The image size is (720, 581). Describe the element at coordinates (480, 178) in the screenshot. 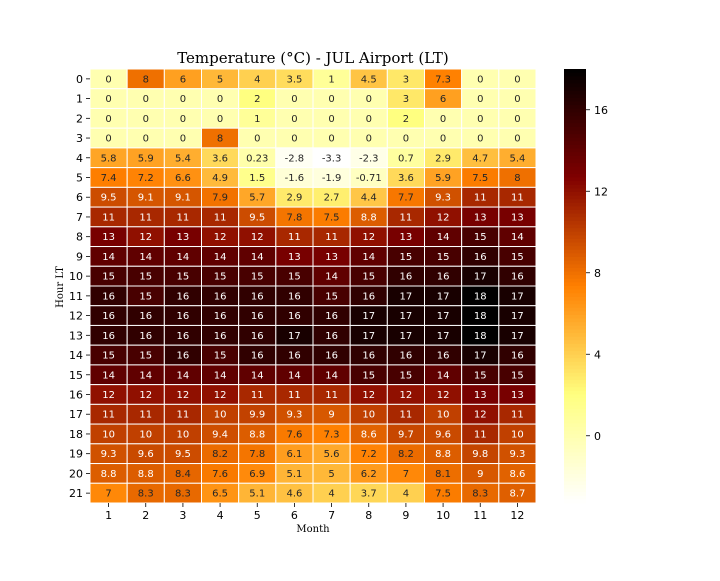

I see `cell-value-label: 7.5` at that location.